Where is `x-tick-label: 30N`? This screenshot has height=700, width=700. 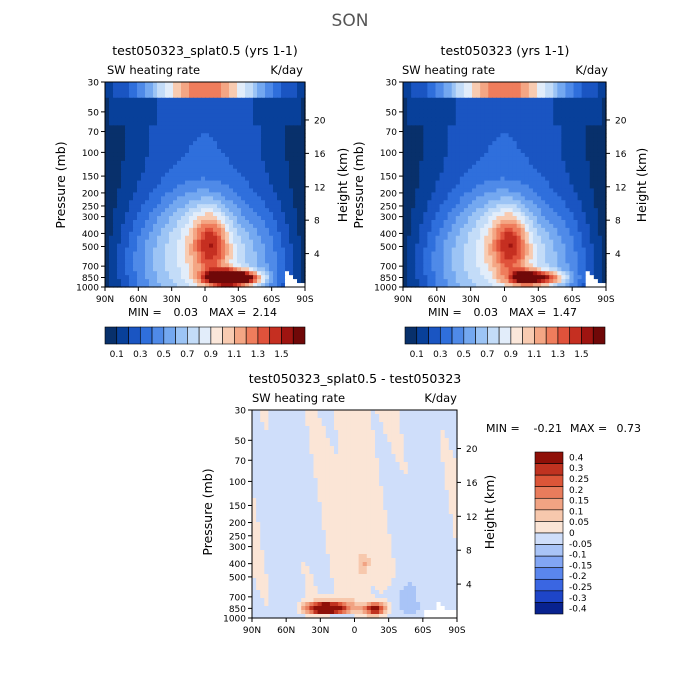
x-tick-label: 30N is located at coordinates (172, 300).